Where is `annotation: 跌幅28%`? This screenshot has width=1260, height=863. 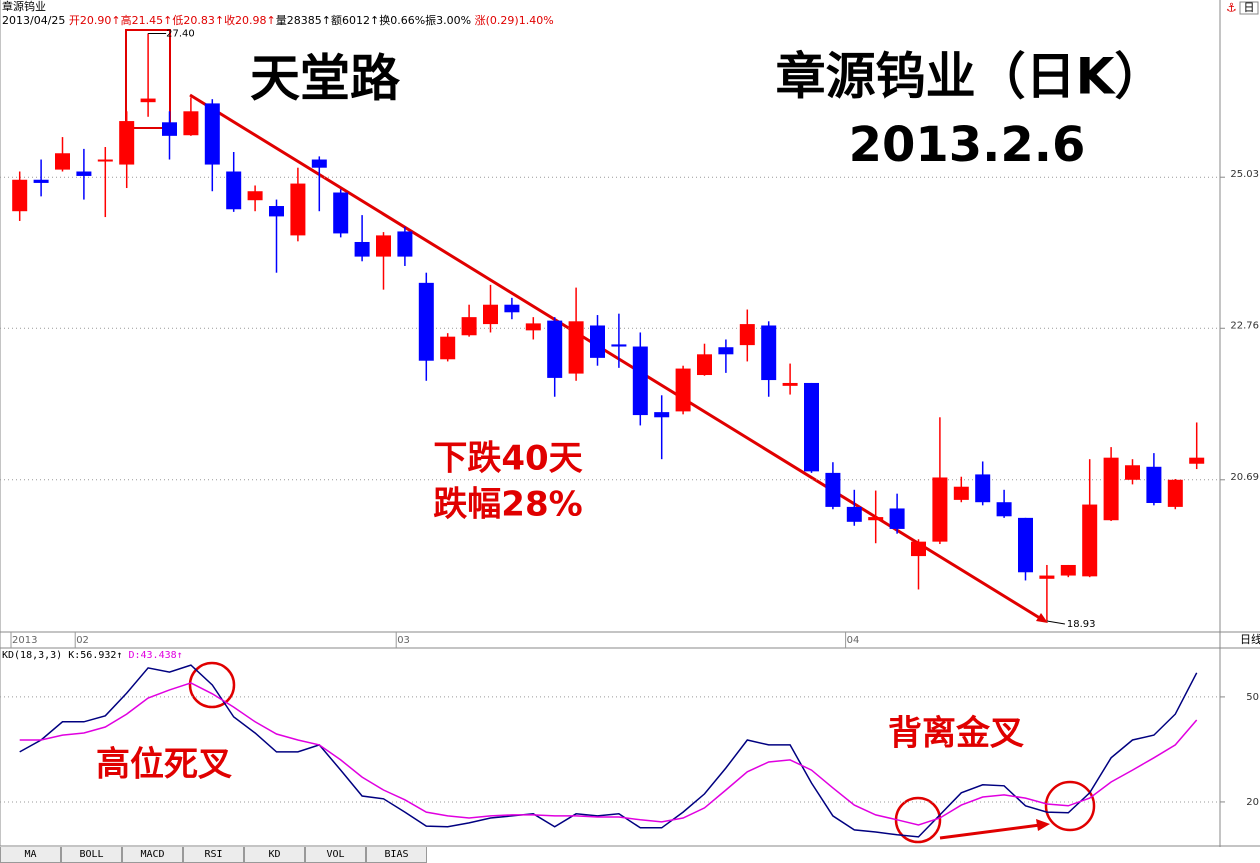
annotation: 跌幅28% is located at coordinates (507, 505).